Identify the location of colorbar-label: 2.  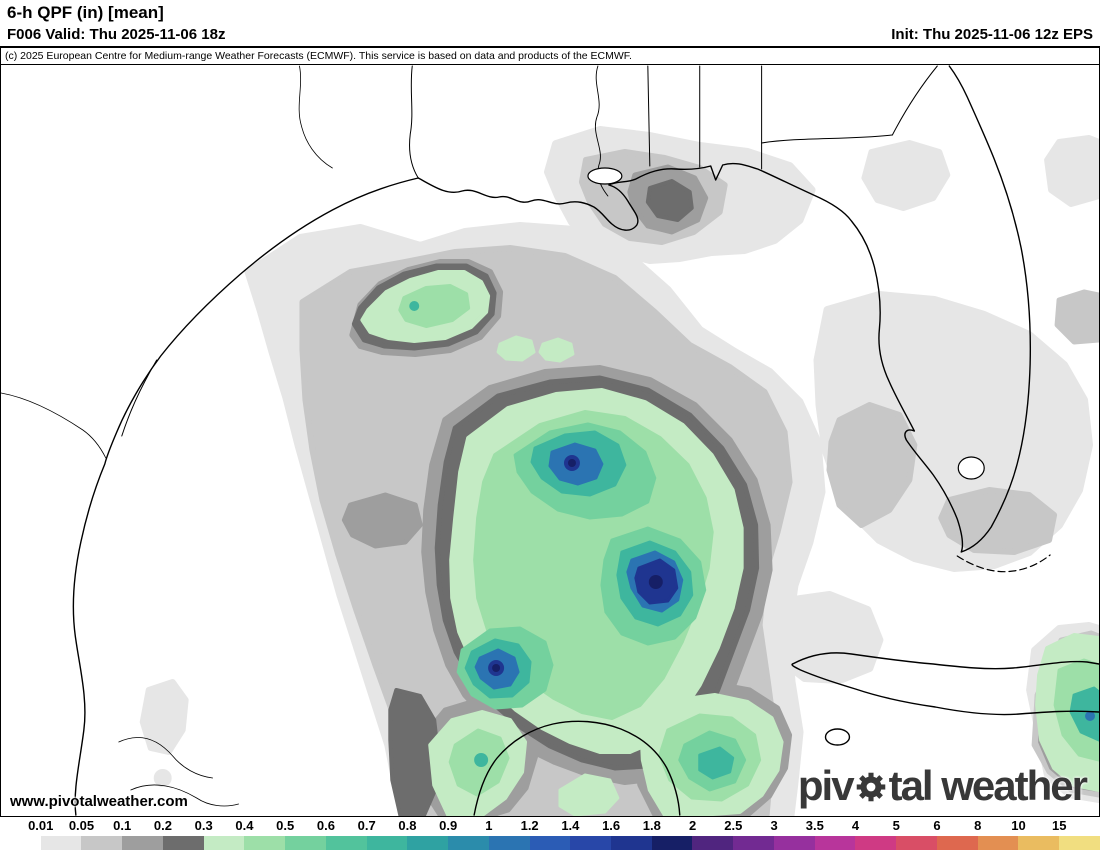
(692, 825).